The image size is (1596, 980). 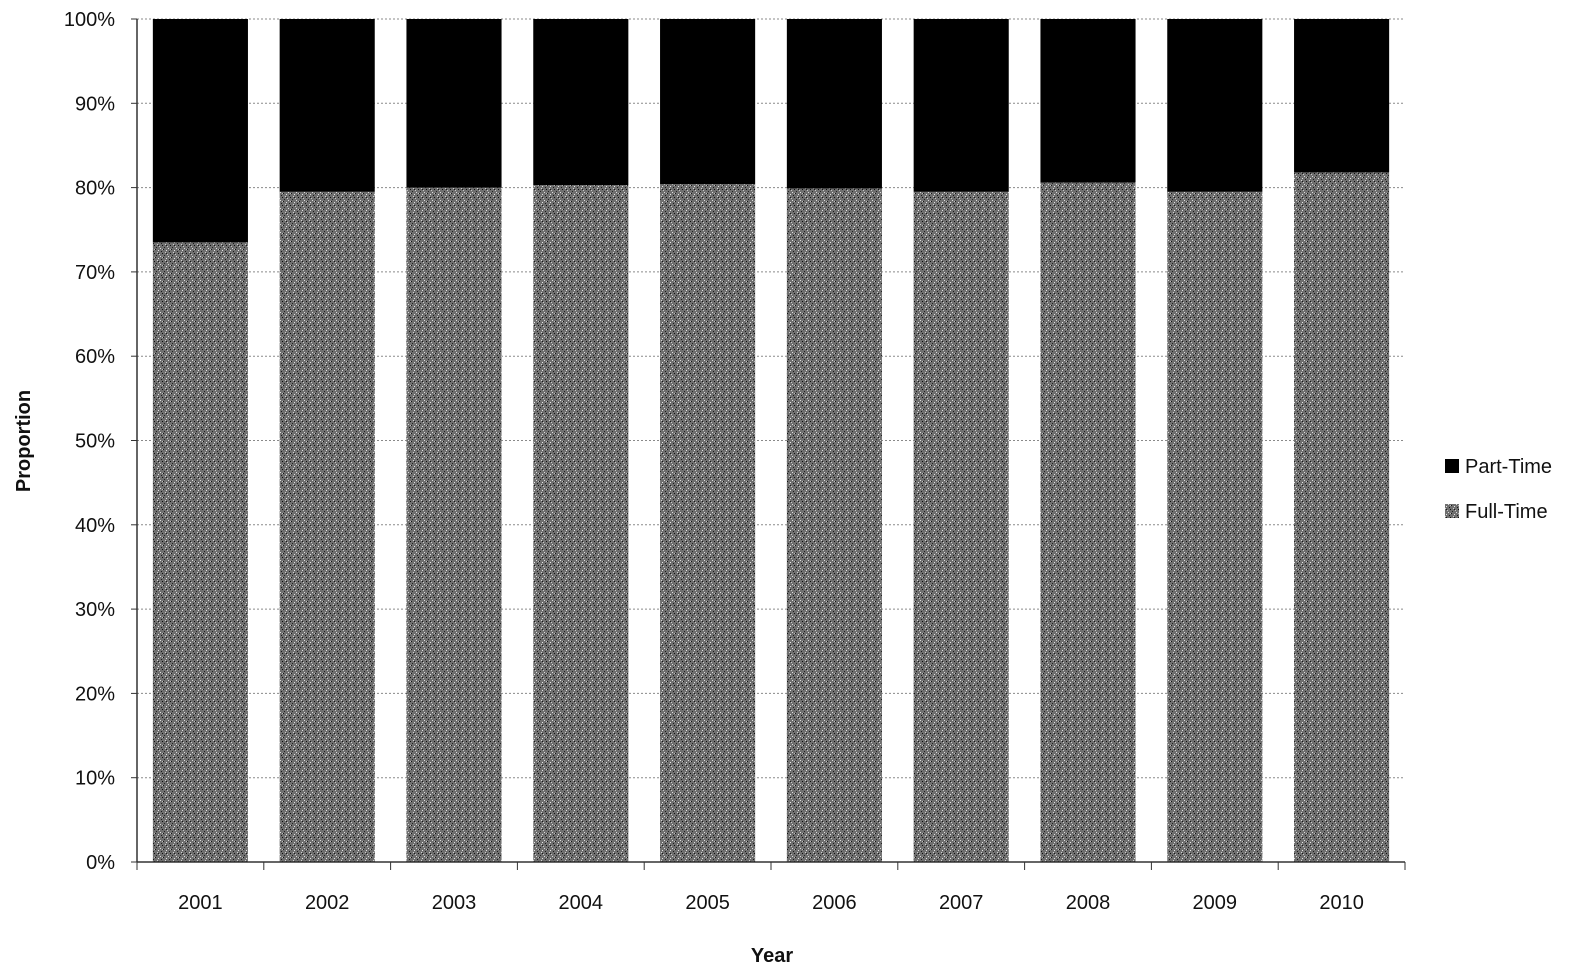 I want to click on bar-part-time-2003, so click(x=454, y=103).